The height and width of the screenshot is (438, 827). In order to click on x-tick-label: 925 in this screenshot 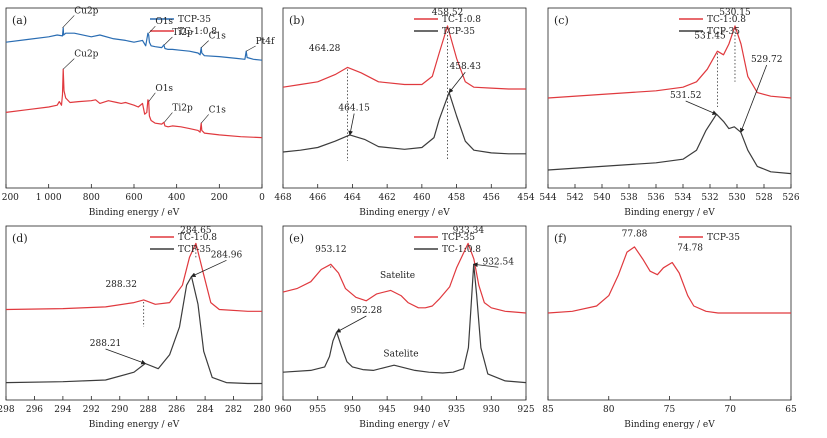, I will do `click(525, 410)`.